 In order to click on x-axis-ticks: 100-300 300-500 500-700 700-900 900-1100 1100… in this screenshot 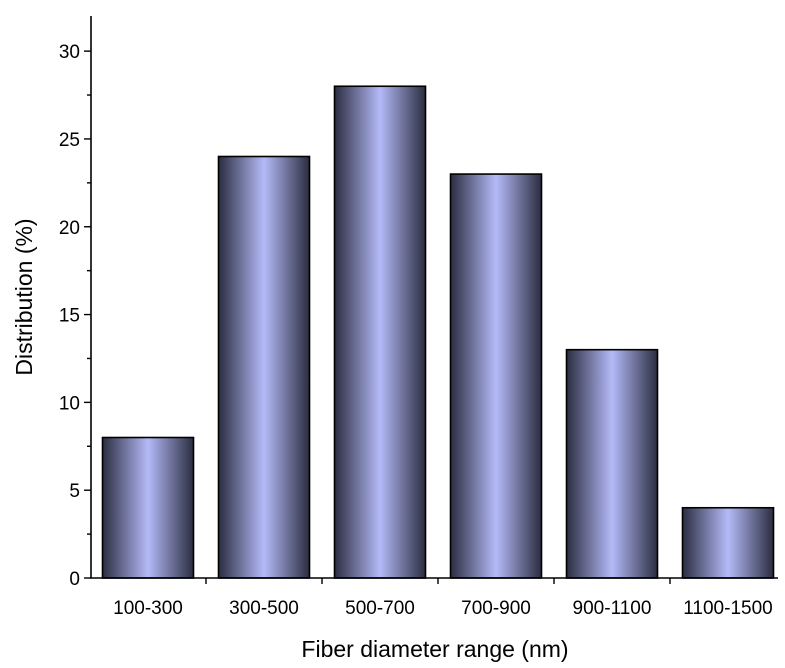, I will do `click(443, 598)`.